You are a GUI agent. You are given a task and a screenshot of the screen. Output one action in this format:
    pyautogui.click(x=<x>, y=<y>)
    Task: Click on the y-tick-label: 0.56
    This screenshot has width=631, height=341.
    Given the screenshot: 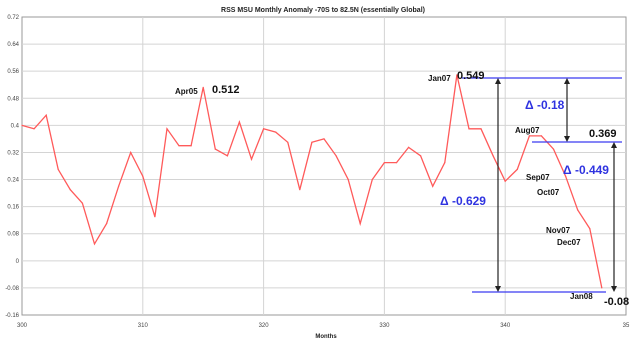 What is the action you would take?
    pyautogui.click(x=13, y=72)
    